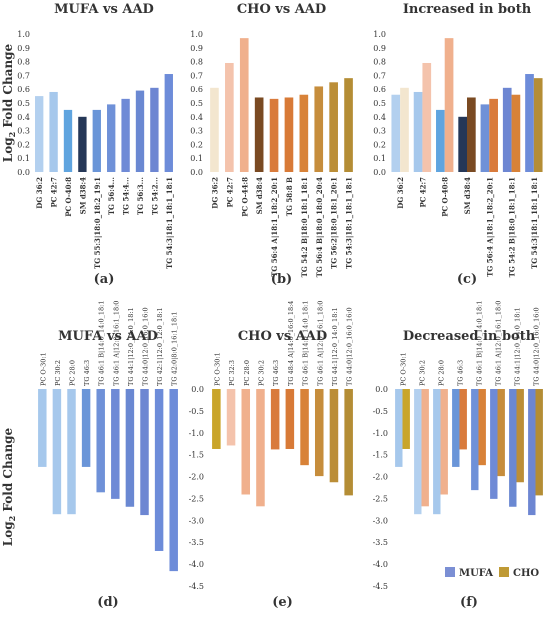  I want to click on category-label: TG 48:4 A|14:0_16:0_18:4, so click(291, 343).